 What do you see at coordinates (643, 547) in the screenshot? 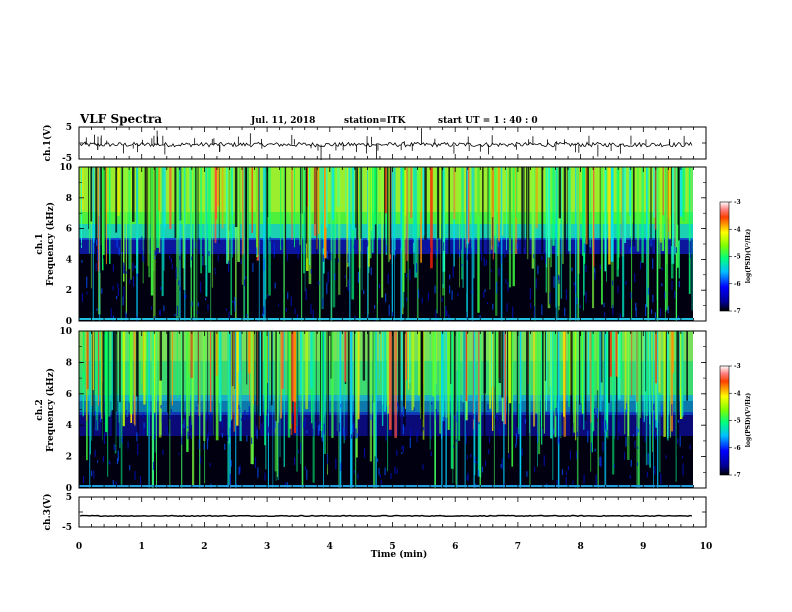
I see `time-axis-tick-label: 9` at bounding box center [643, 547].